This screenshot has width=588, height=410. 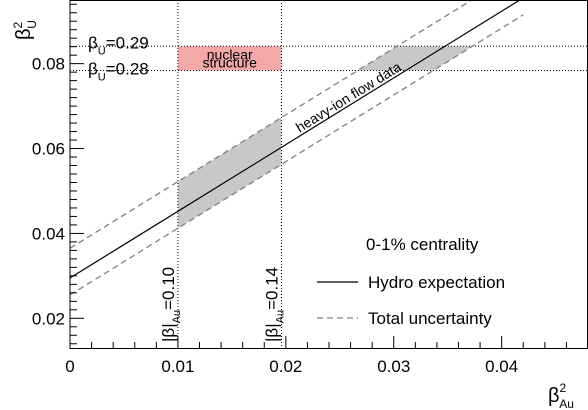 What do you see at coordinates (69, 366) in the screenshot?
I see `x-tick-label-0: 0` at bounding box center [69, 366].